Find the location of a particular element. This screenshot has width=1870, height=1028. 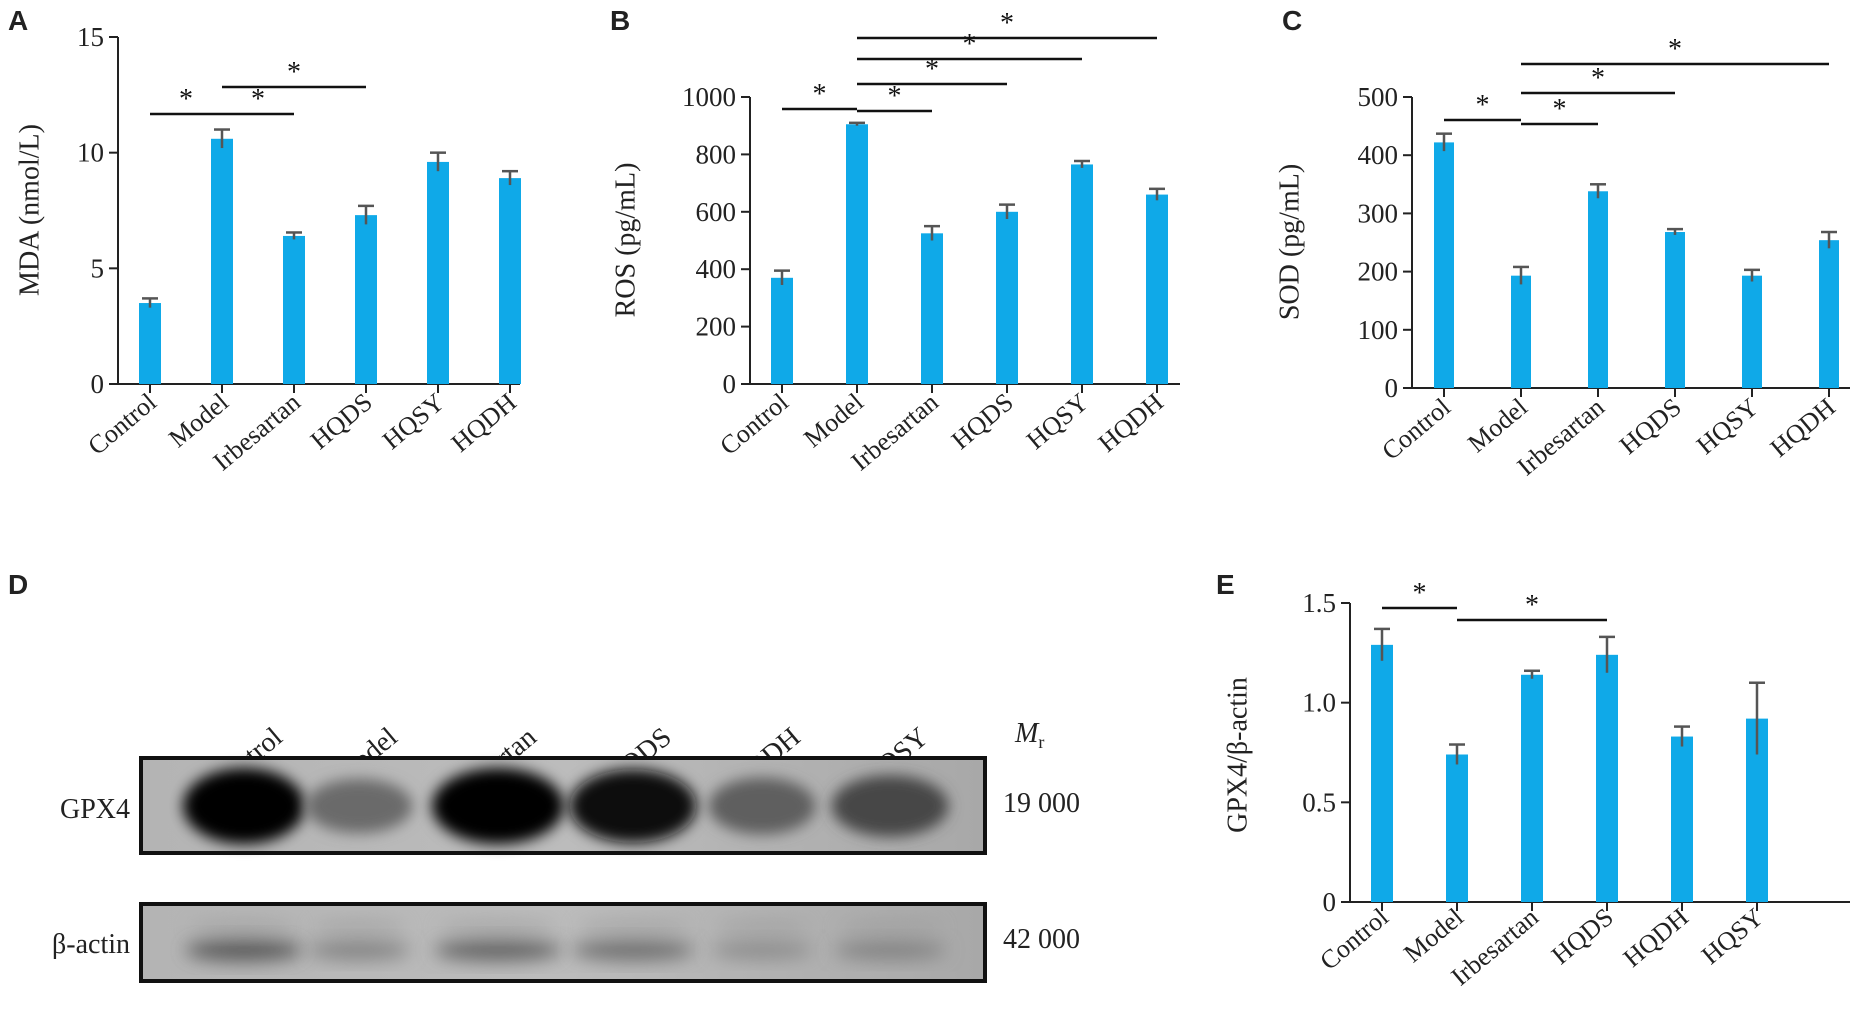

y-axis-label: ROS (pg/mL) is located at coordinates (626, 240).